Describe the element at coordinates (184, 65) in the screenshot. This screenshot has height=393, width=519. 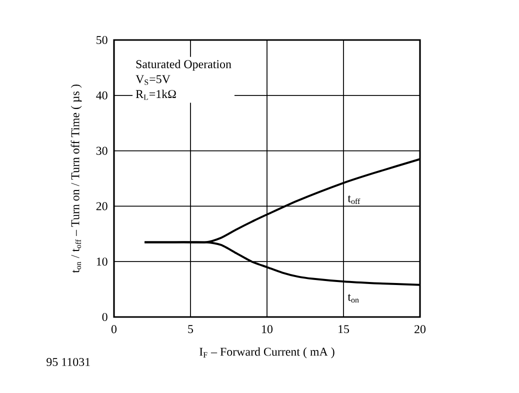
I see `annotation: Saturated Operation` at that location.